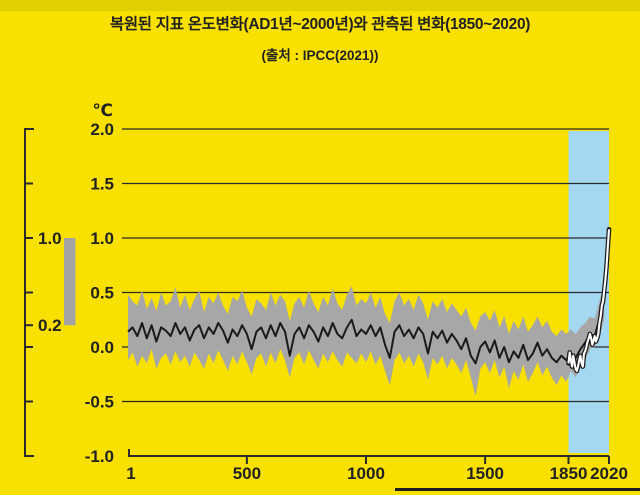 This screenshot has height=495, width=640. I want to click on y-tick-label: 0.0, so click(102, 347).